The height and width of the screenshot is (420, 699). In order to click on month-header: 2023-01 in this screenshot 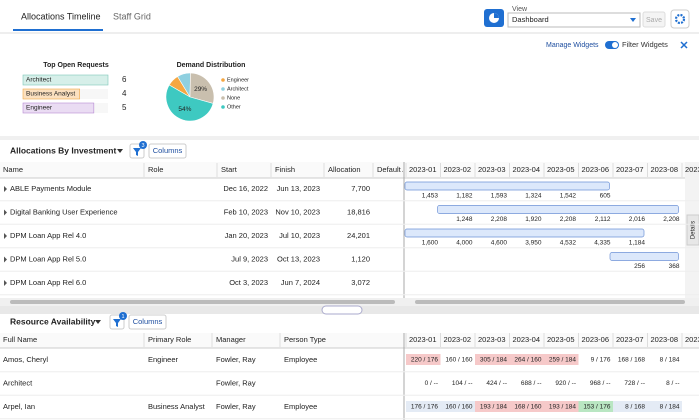, I will do `click(423, 169)`.